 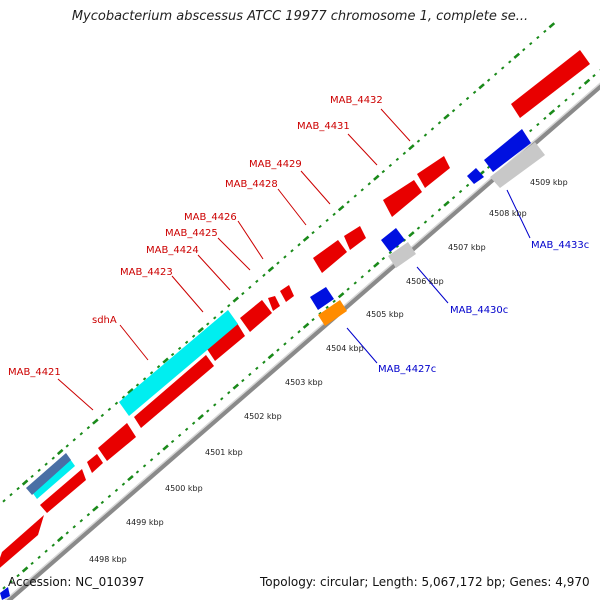 I want to click on gene-steel-small, so click(x=48, y=474).